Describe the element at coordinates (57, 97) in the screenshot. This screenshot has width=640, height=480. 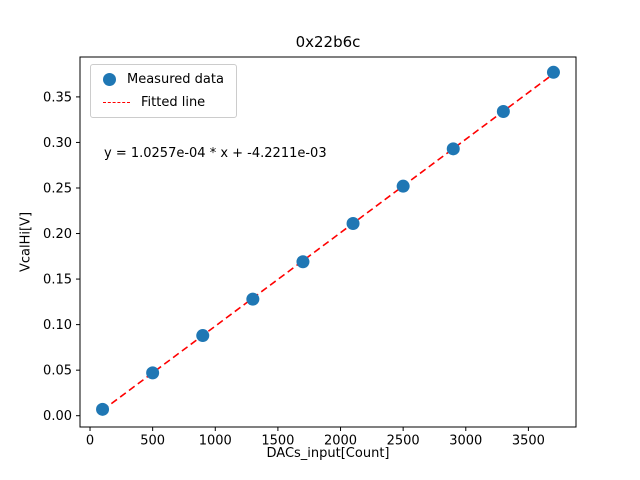
I see `y-tick-label: 0.35` at that location.